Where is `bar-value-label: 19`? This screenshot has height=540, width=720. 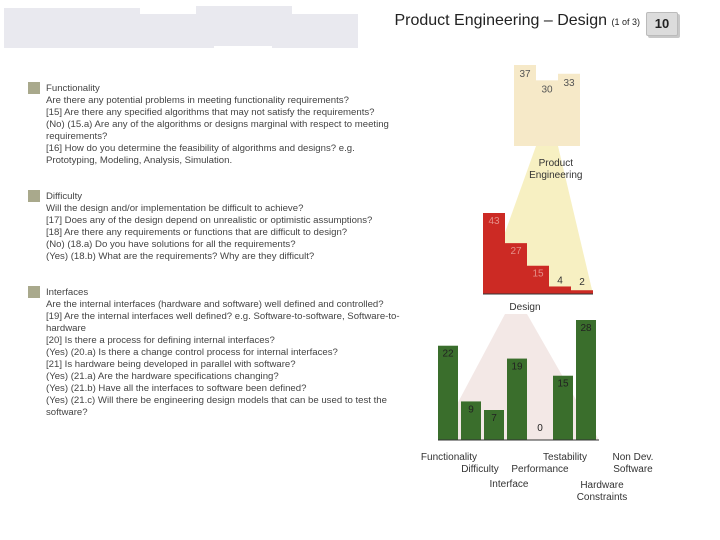
bar-value-label: 19 is located at coordinates (517, 367).